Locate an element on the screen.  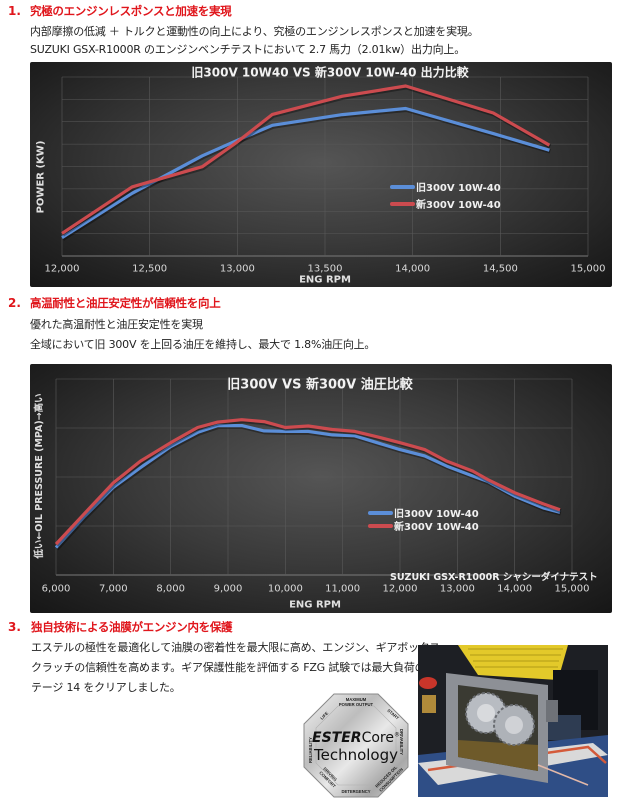
chart-title: 旧300V 10W40 VS 新300V 10W-40 出力比較 is located at coordinates (330, 72).